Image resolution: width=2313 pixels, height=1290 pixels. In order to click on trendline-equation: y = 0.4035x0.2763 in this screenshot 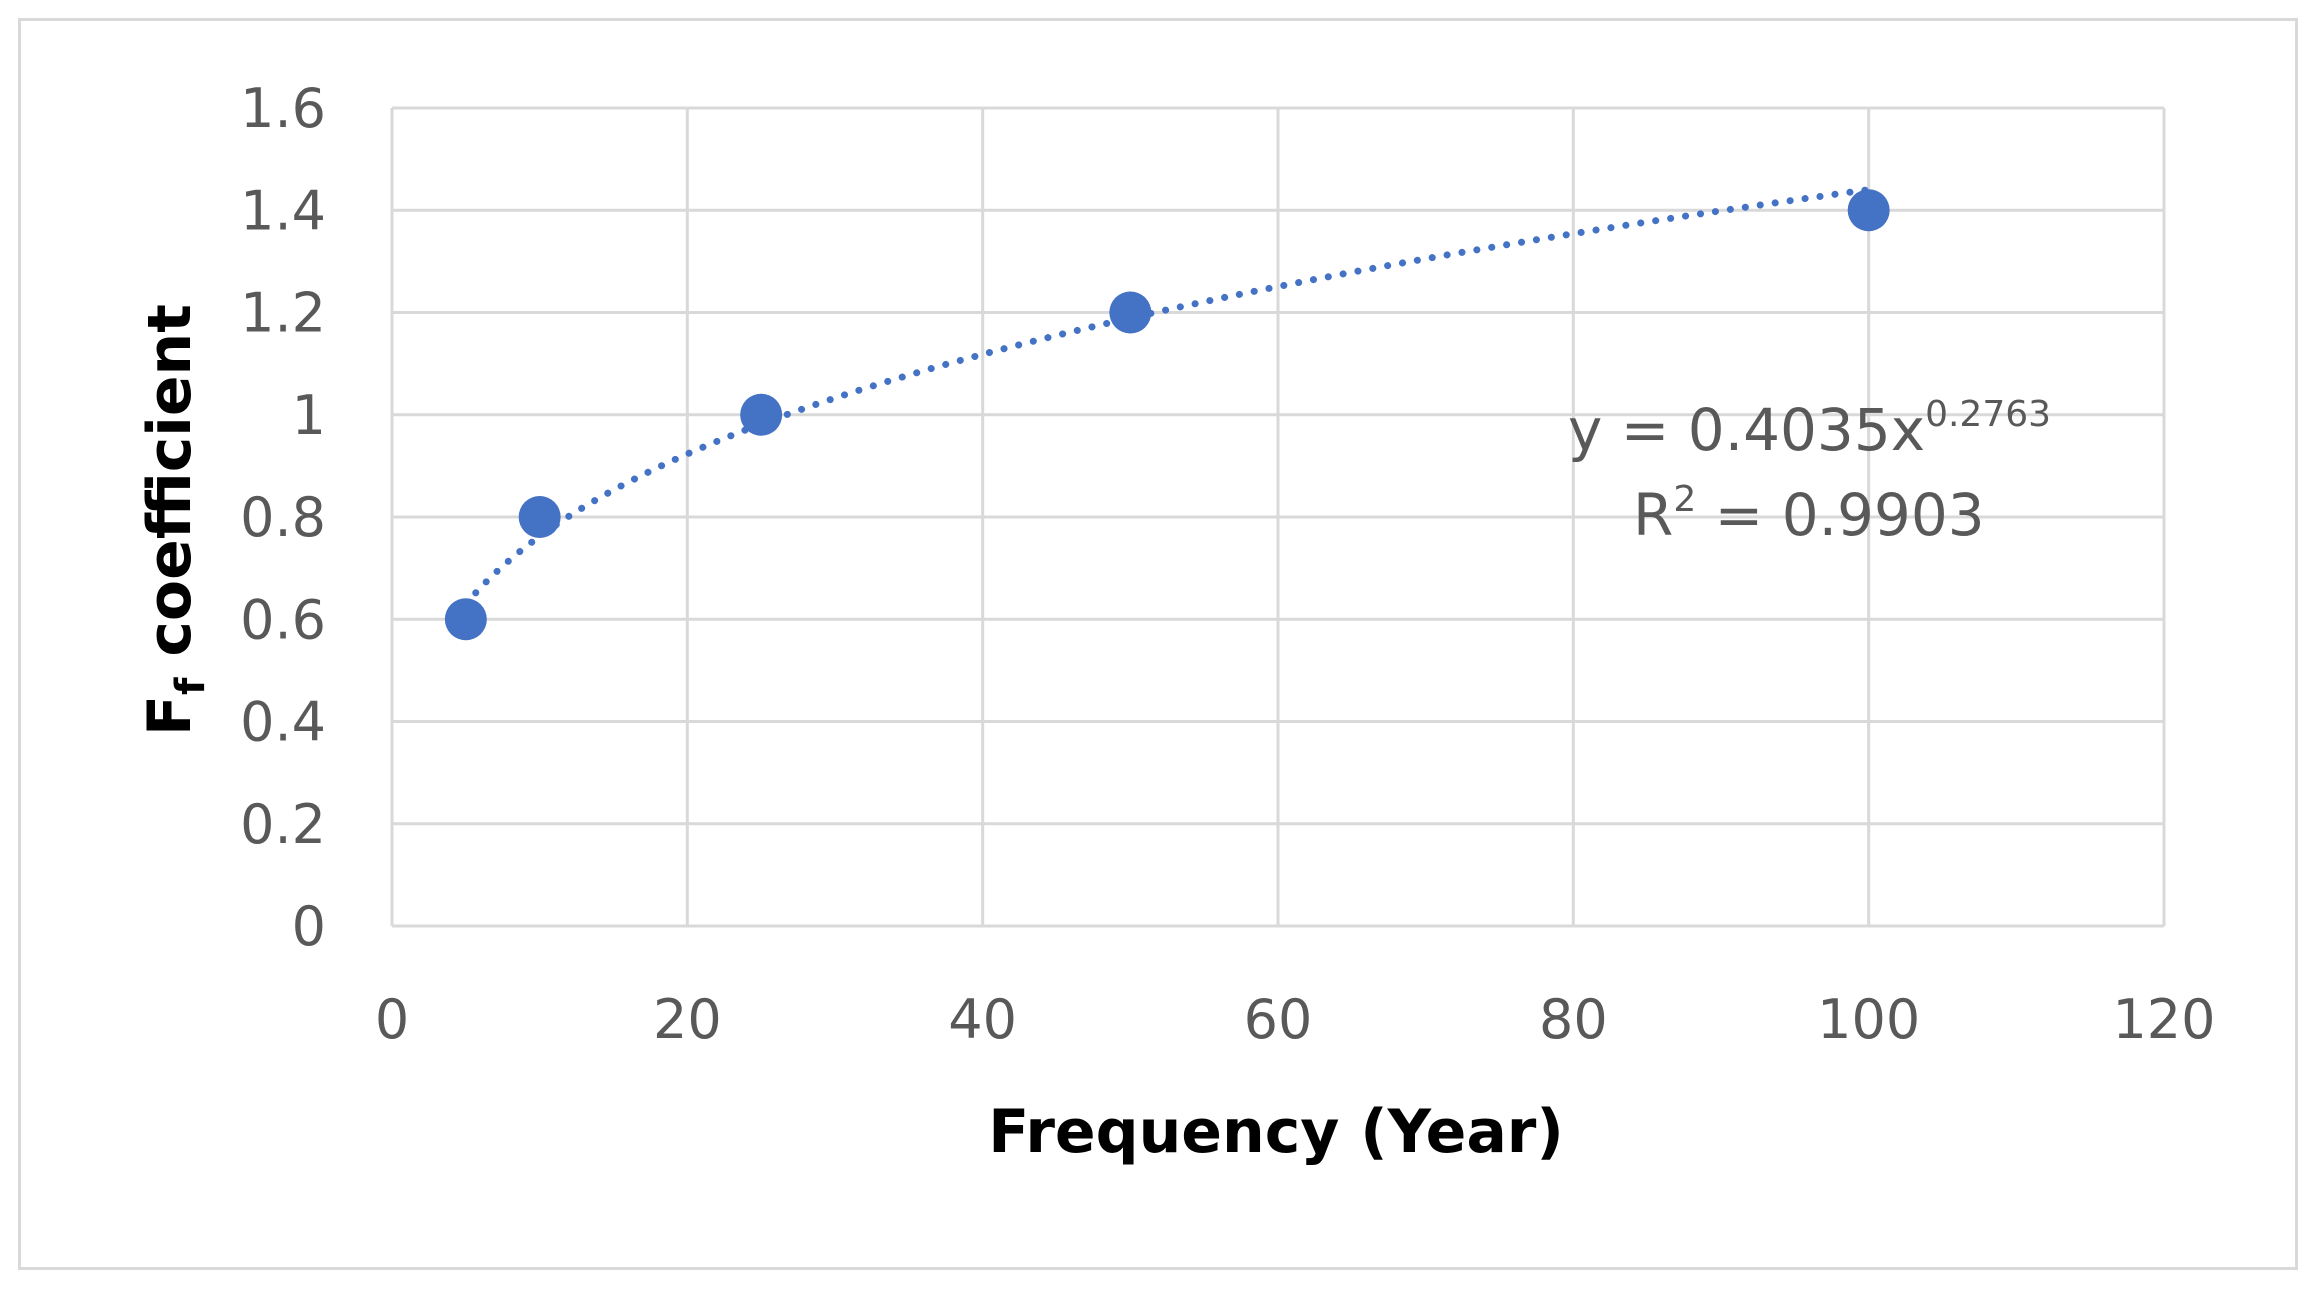, I will do `click(1809, 429)`.